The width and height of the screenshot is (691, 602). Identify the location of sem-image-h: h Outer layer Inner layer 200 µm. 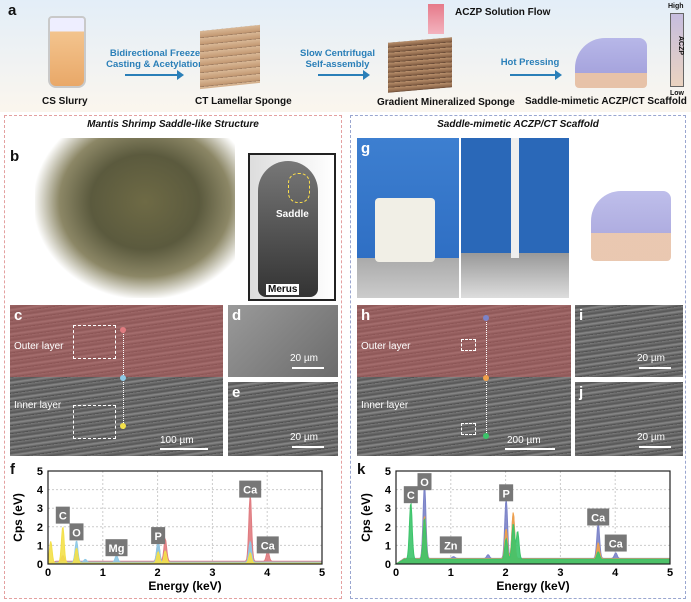
(464, 380).